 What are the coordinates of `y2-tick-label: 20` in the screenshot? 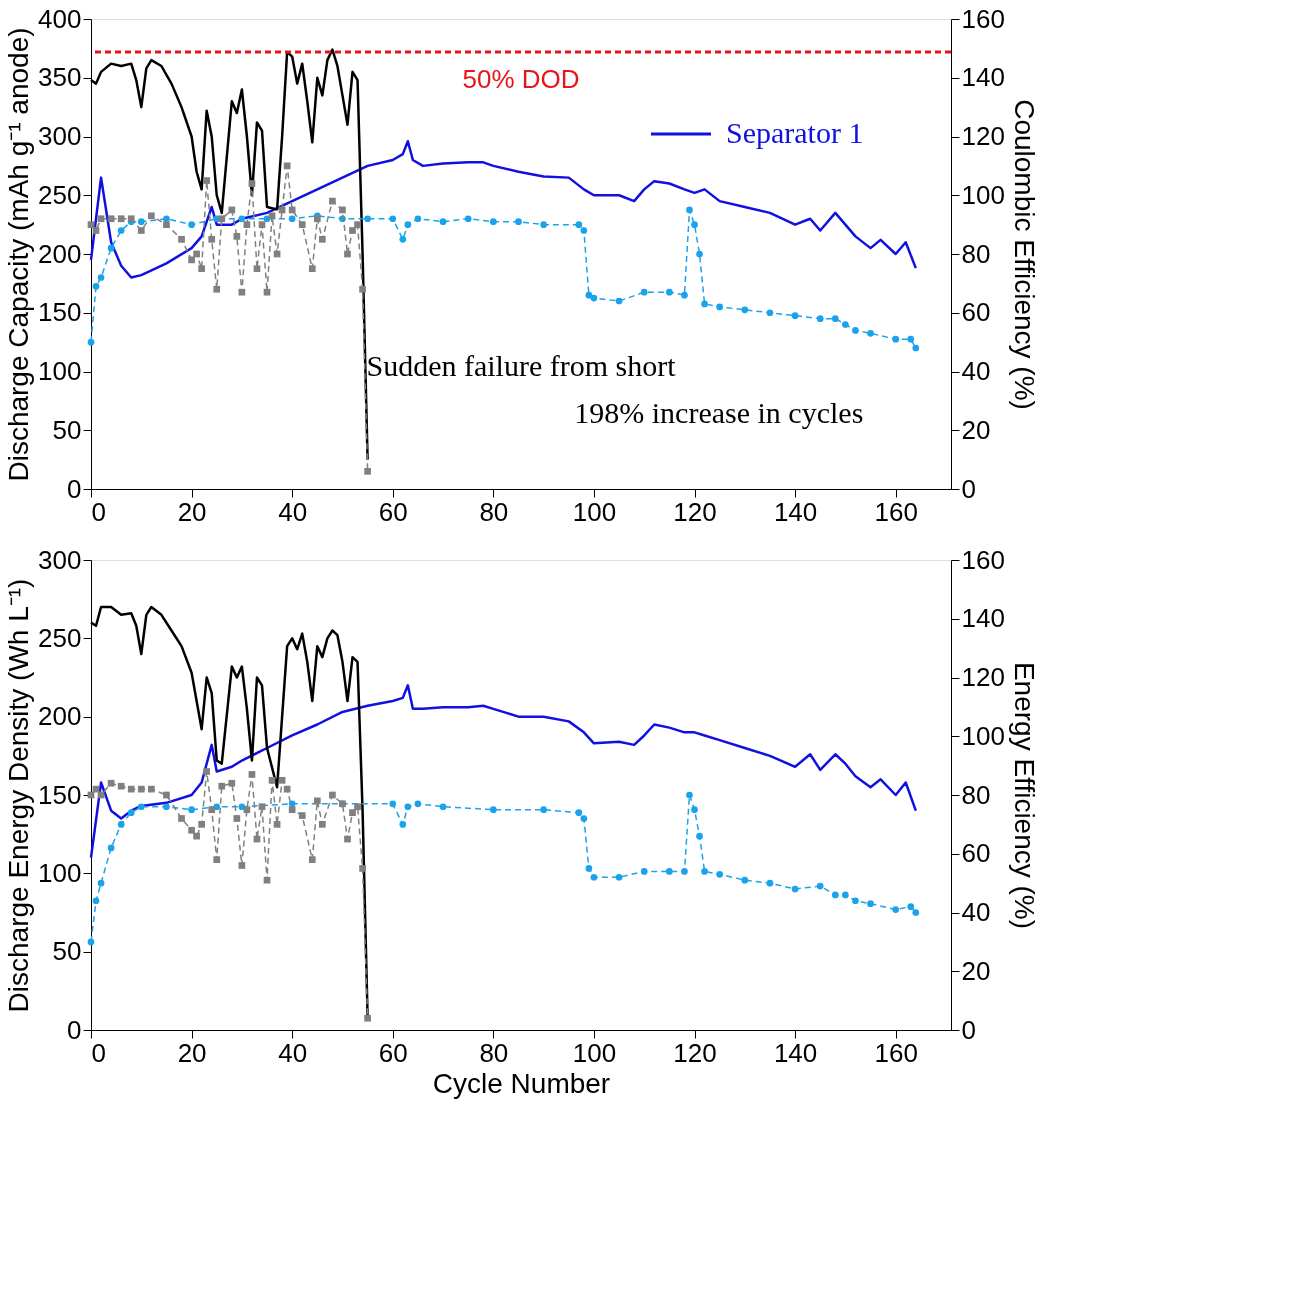 It's located at (976, 970).